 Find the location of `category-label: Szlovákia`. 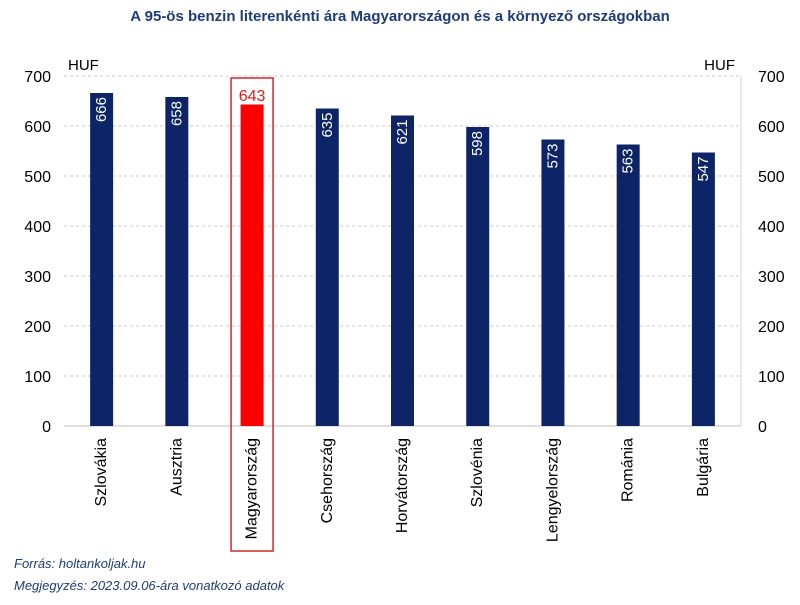

category-label: Szlovákia is located at coordinates (101, 472).